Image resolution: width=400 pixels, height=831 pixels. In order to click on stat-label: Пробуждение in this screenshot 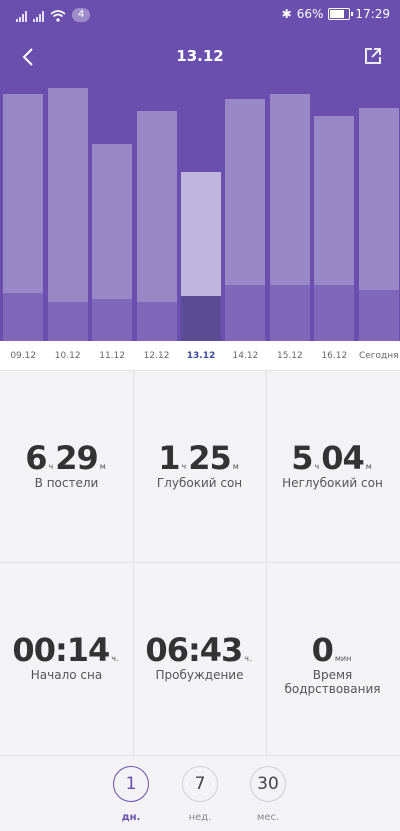, I will do `click(199, 675)`.